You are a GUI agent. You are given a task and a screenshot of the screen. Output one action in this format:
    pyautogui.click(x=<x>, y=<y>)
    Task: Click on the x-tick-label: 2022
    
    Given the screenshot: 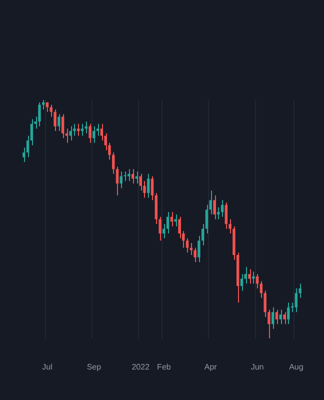 What is the action you would take?
    pyautogui.click(x=141, y=367)
    